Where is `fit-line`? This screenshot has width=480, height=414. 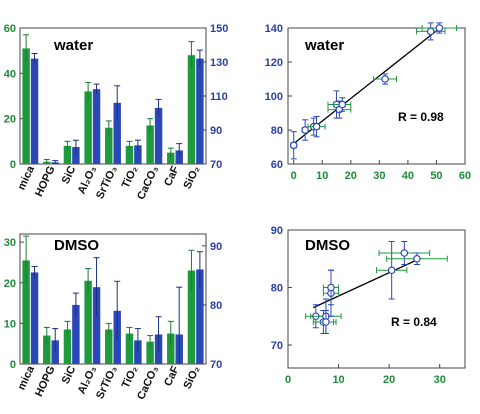 fit-line is located at coordinates (366, 283).